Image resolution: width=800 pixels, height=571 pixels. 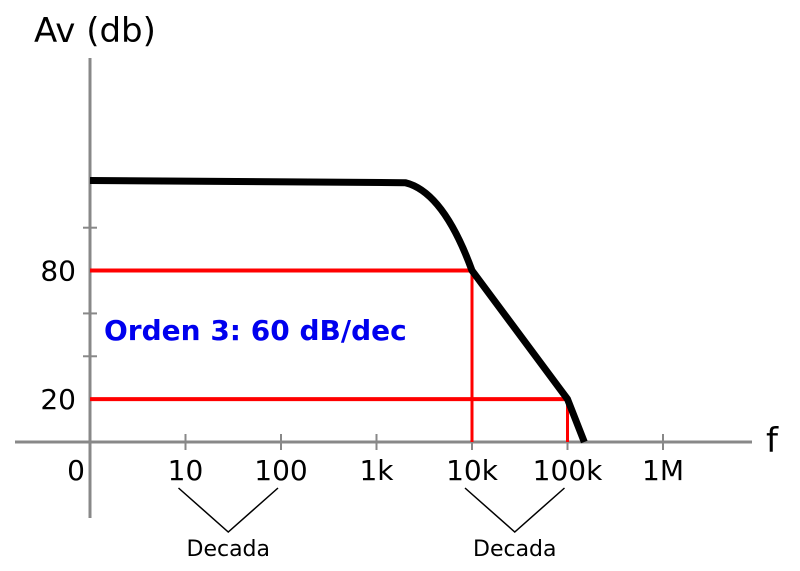 What do you see at coordinates (772, 441) in the screenshot?
I see `x-axis-title: f` at bounding box center [772, 441].